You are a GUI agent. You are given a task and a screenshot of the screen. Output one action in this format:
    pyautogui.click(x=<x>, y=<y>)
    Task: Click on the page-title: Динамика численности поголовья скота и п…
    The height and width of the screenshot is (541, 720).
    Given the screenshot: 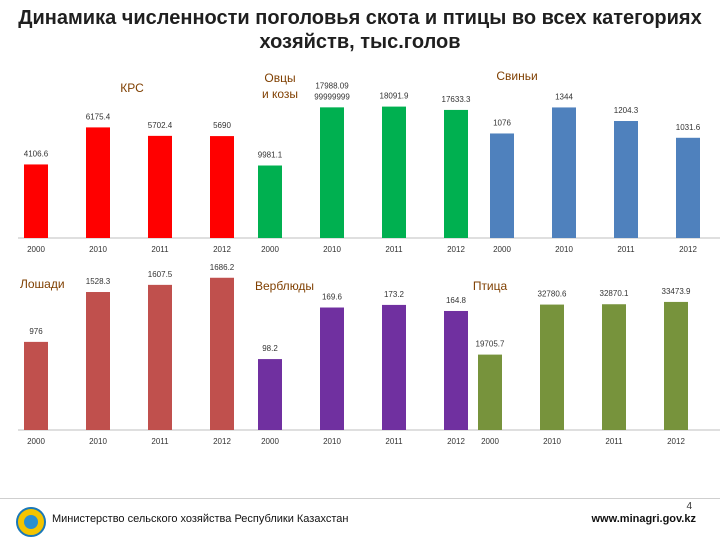 What is the action you would take?
    pyautogui.click(x=360, y=30)
    